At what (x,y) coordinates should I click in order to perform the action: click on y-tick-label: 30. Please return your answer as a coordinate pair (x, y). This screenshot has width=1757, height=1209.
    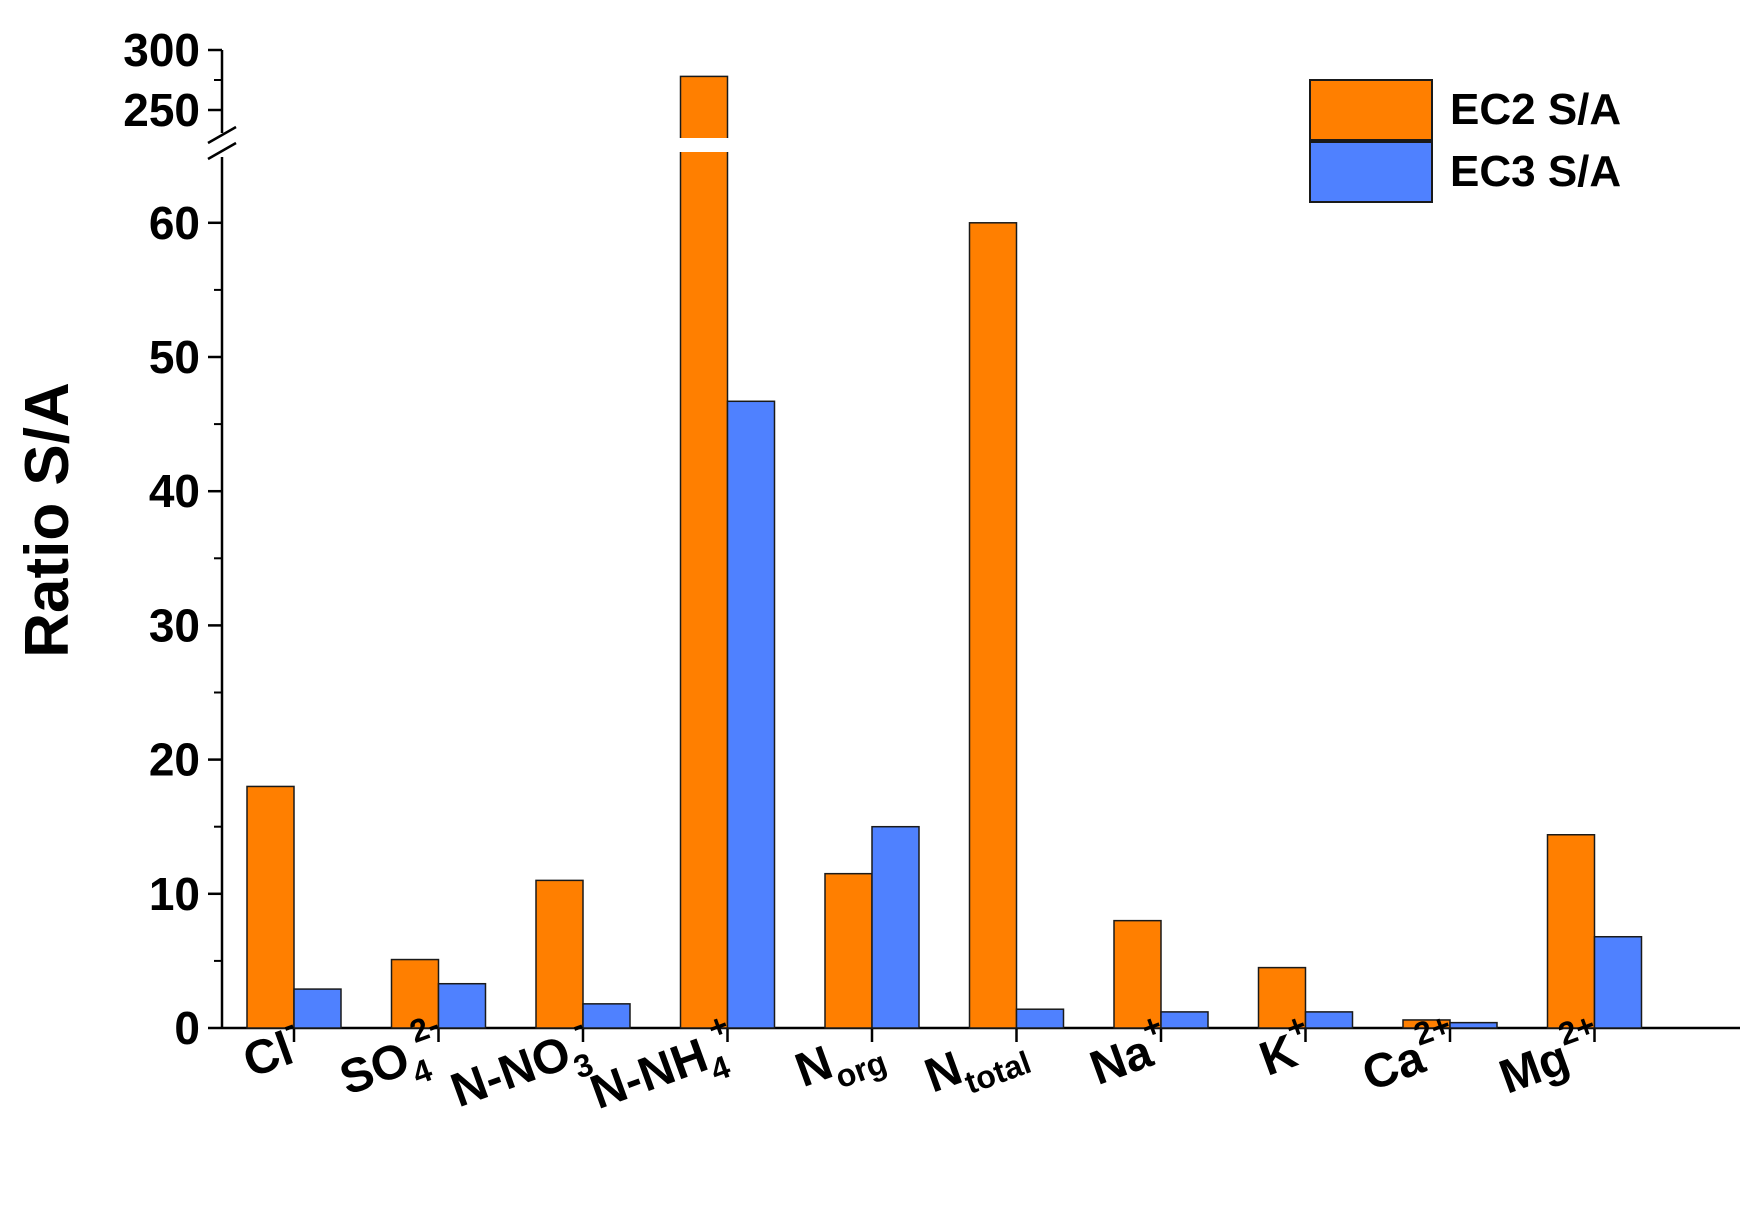
    Looking at the image, I should click on (174, 625).